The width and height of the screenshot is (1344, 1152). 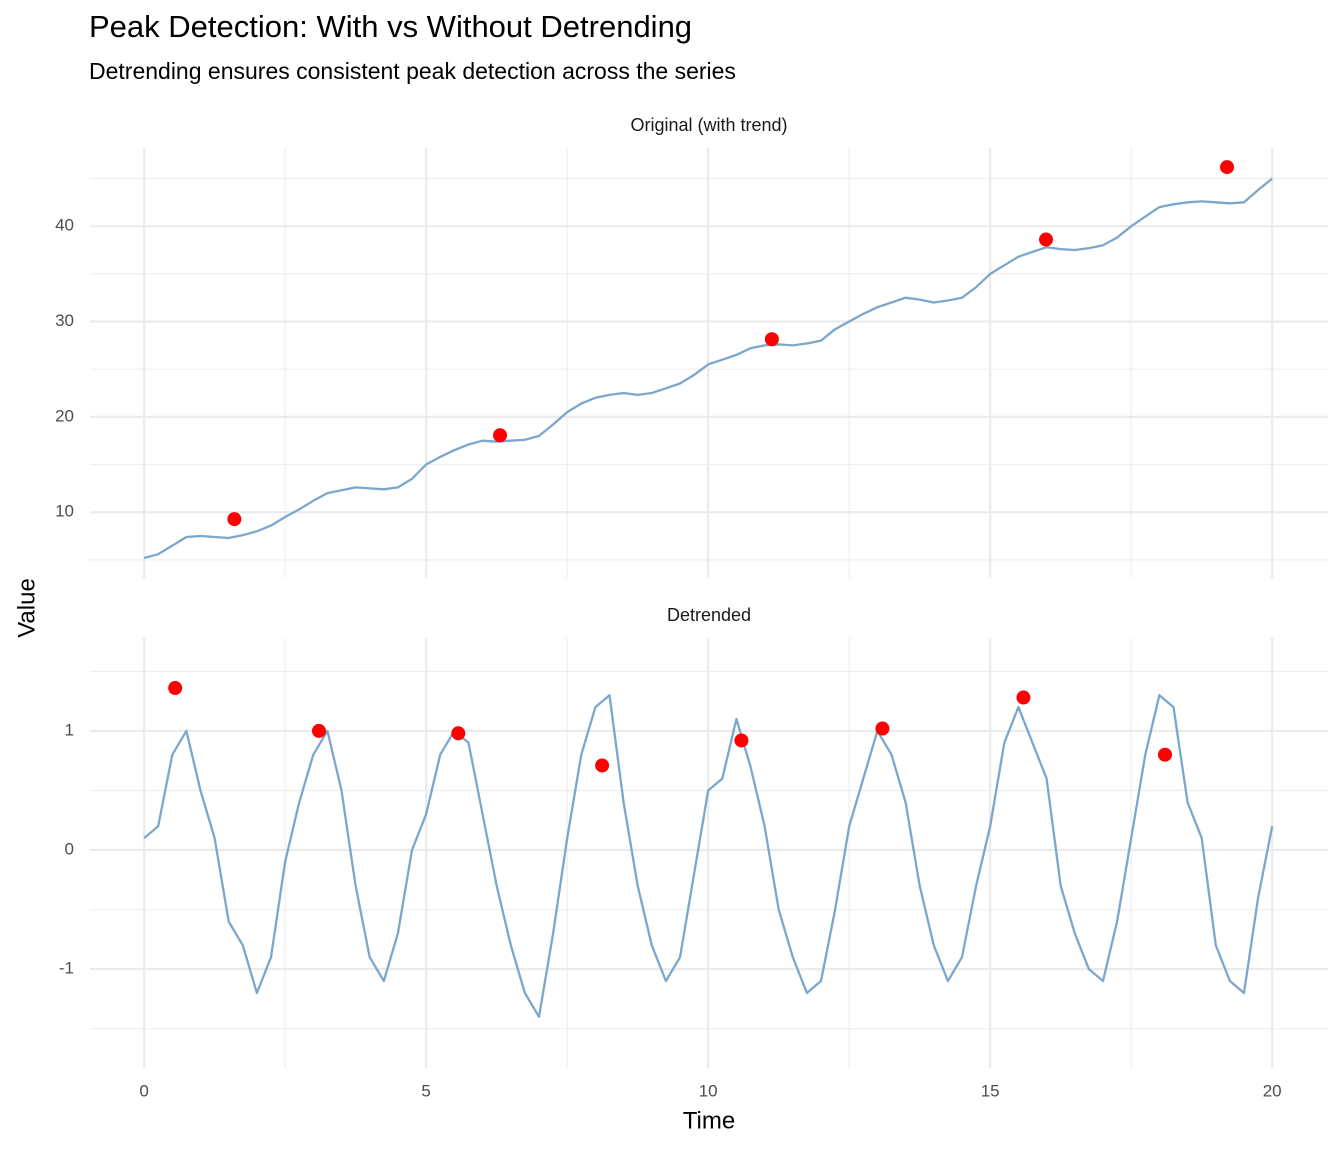 What do you see at coordinates (990, 1090) in the screenshot?
I see `x-tick-label: 15` at bounding box center [990, 1090].